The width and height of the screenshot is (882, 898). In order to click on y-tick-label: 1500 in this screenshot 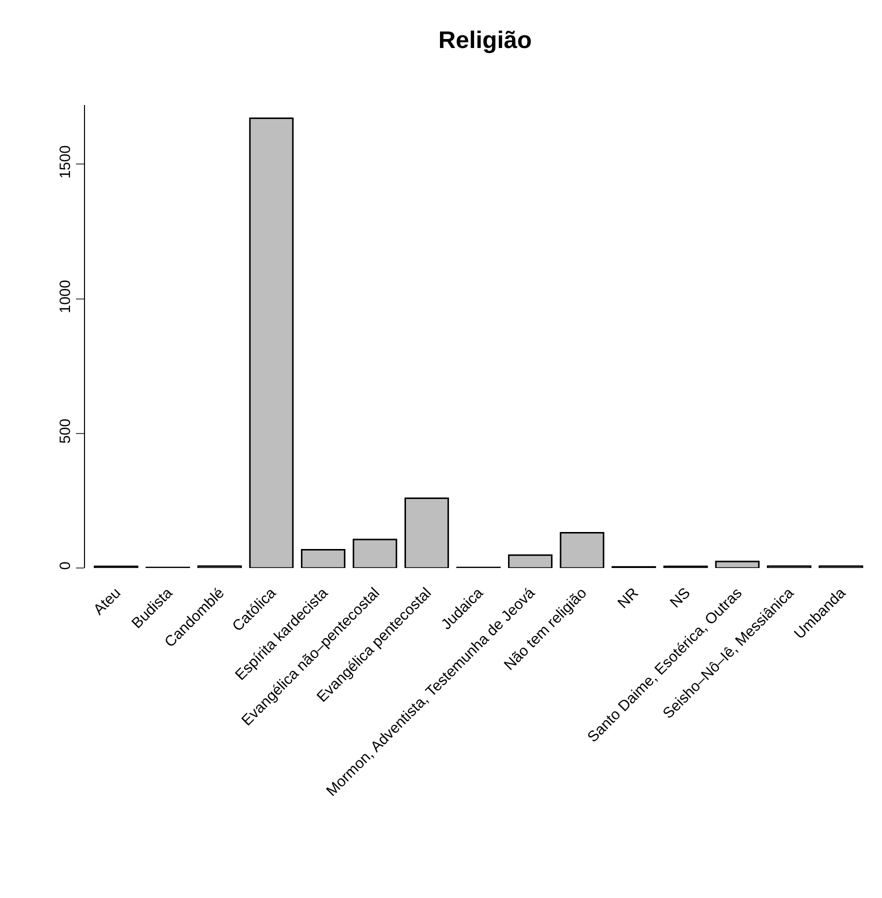, I will do `click(65, 162)`.